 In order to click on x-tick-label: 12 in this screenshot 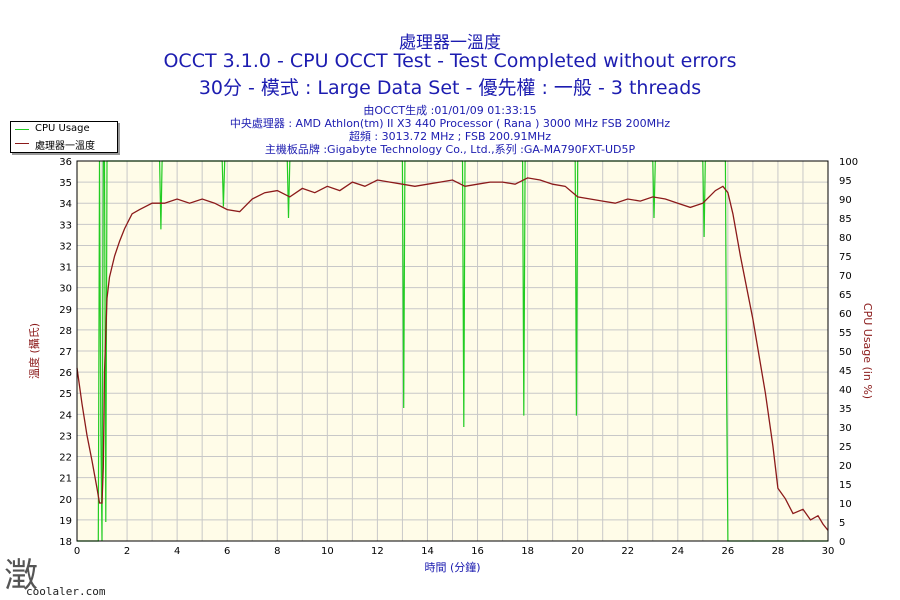, I will do `click(377, 551)`.